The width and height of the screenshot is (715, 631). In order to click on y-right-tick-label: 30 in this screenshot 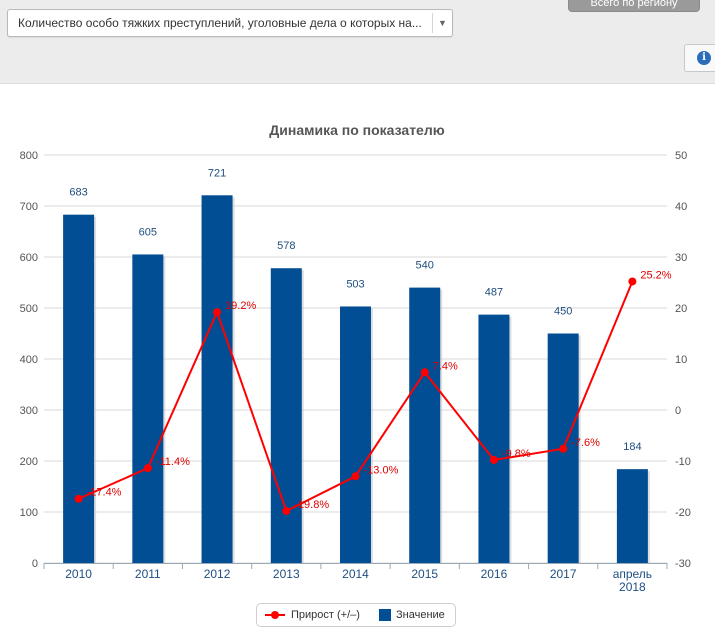, I will do `click(681, 258)`.